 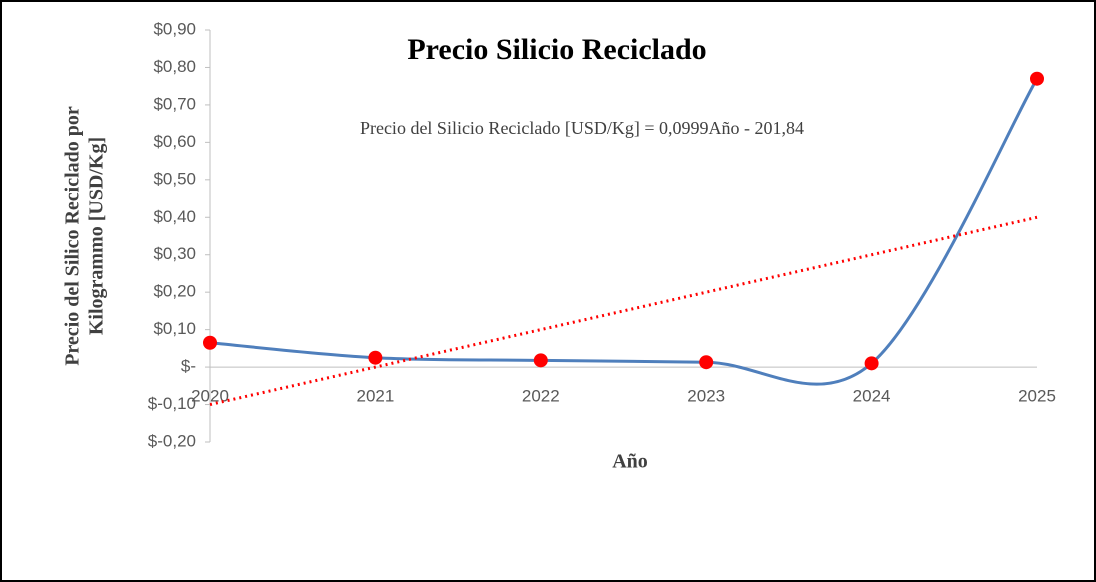 I want to click on y-axis-title-line: Precio del Silico Reciclado por, so click(x=73, y=236).